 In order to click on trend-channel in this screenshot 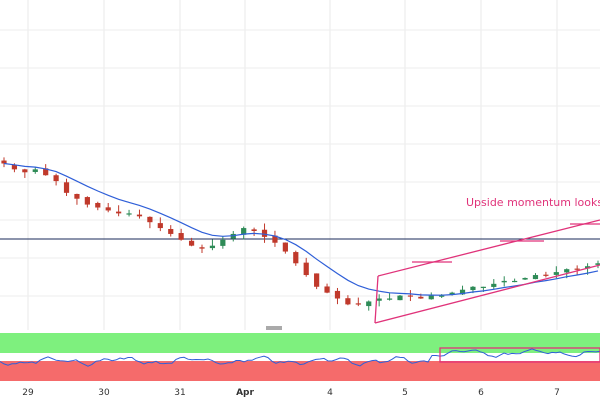, I will do `click(487, 271)`.